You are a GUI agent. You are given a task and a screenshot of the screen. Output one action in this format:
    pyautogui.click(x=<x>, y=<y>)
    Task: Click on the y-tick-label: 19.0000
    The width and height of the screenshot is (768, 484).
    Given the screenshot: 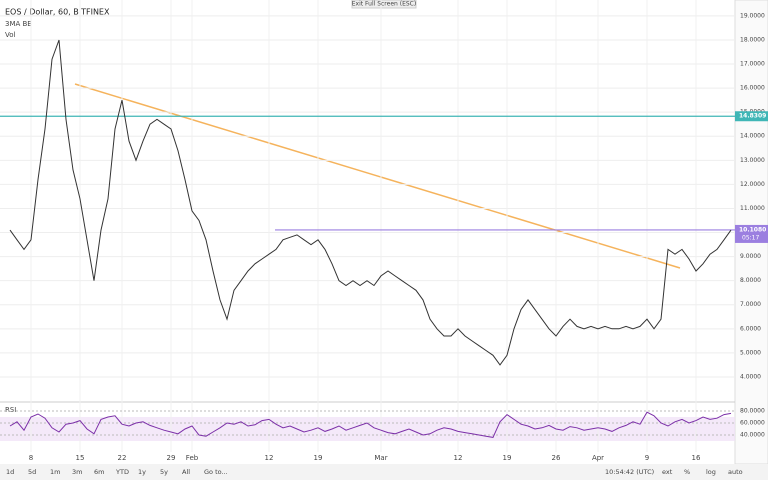 What is the action you would take?
    pyautogui.click(x=752, y=15)
    